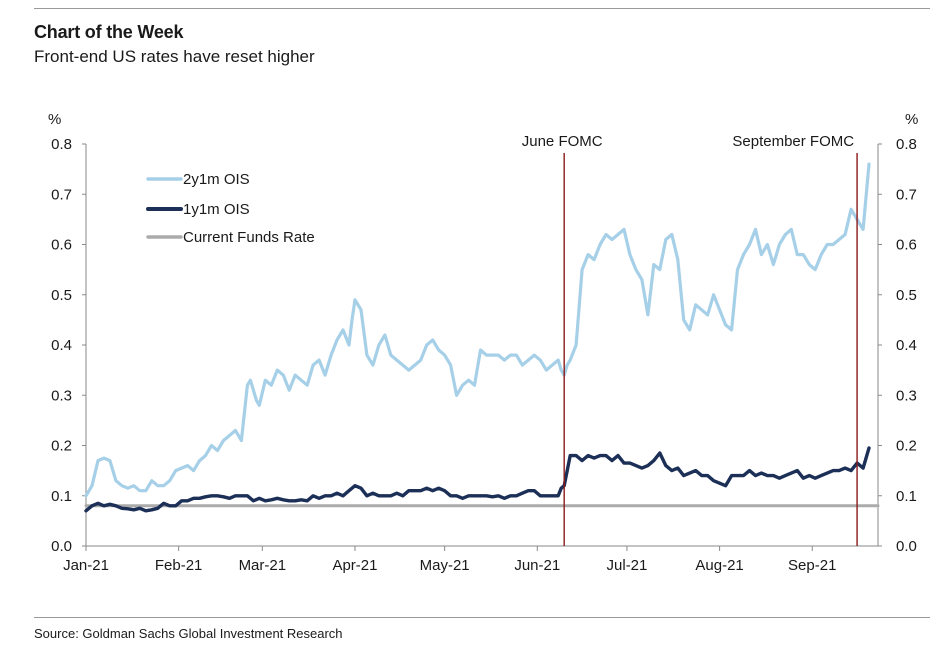 Image resolution: width=946 pixels, height=651 pixels. I want to click on y-tick-label-left: 0.3, so click(61, 395).